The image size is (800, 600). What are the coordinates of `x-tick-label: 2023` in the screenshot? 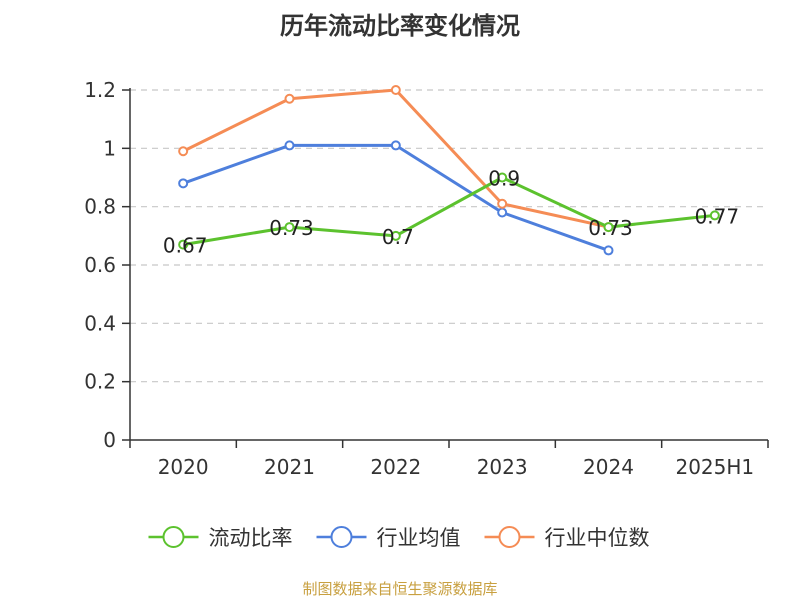 It's located at (502, 467).